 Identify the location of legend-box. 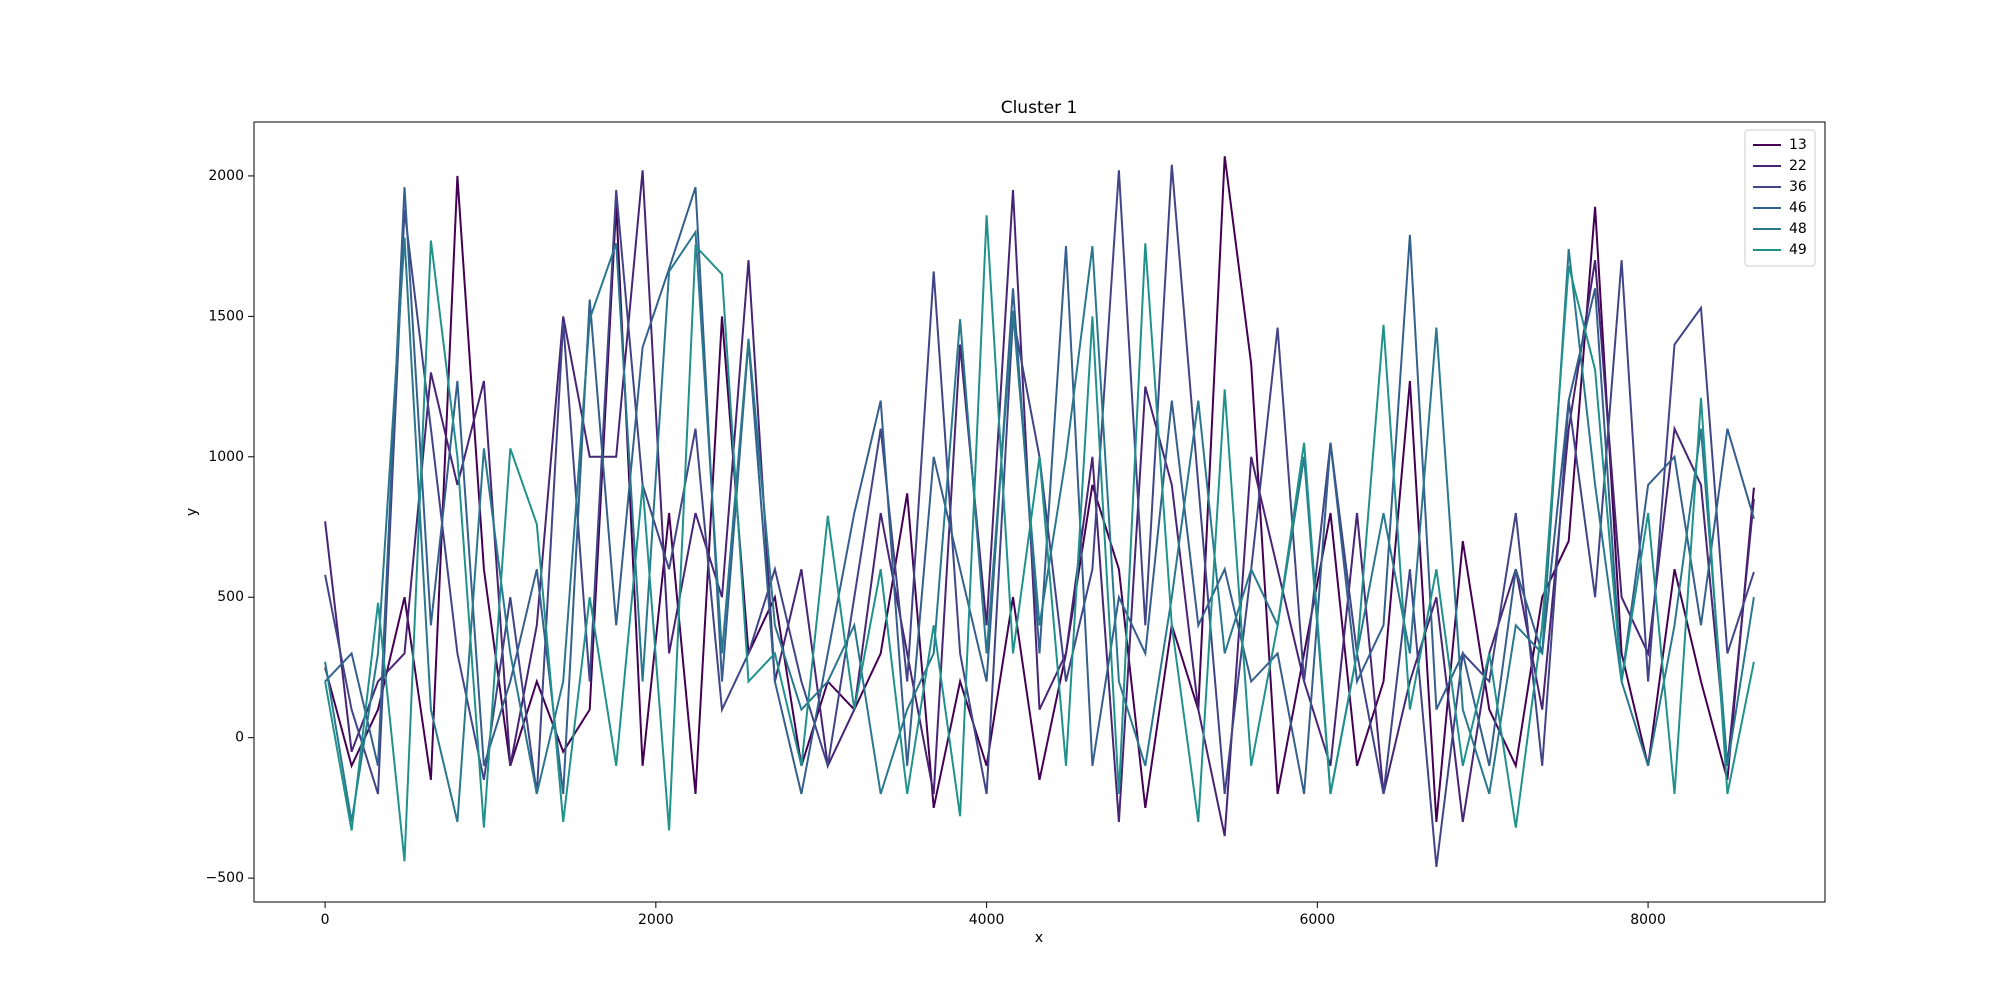
(1780, 198).